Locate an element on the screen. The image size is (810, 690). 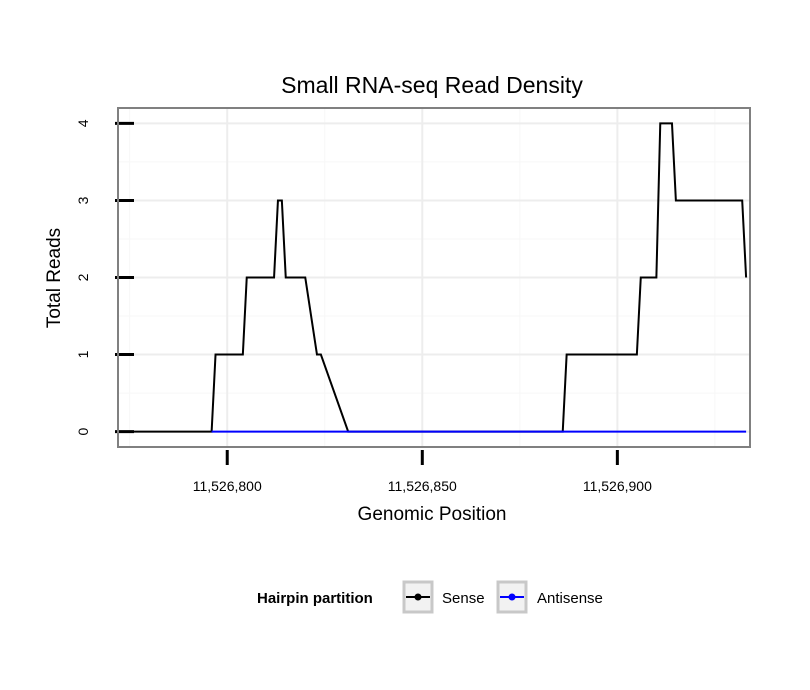
legend-label-antisense: Antisense is located at coordinates (570, 598).